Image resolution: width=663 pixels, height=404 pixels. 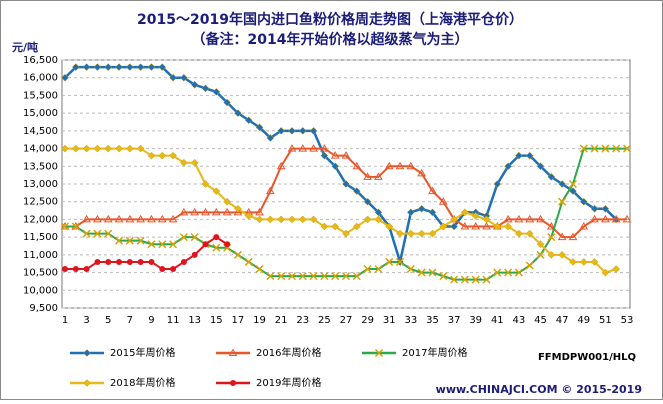 I want to click on y-tick-label: 10,000, so click(x=40, y=290).